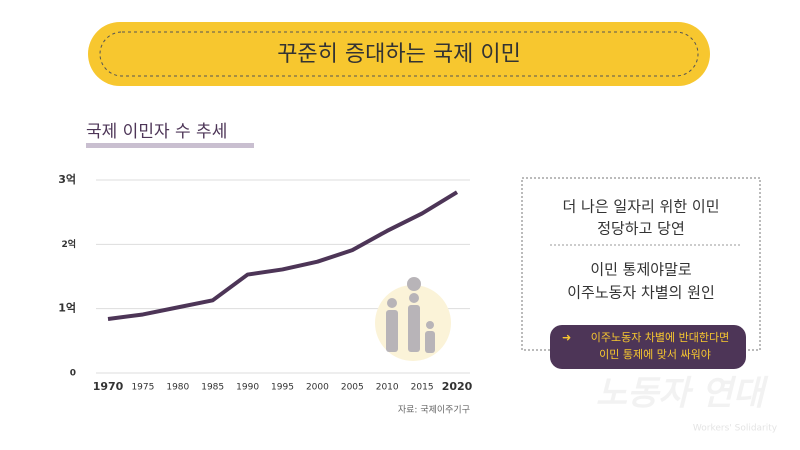 This screenshot has width=800, height=450. Describe the element at coordinates (735, 429) in the screenshot. I see `watermark-subtitle: Workers' Solidarity` at that location.